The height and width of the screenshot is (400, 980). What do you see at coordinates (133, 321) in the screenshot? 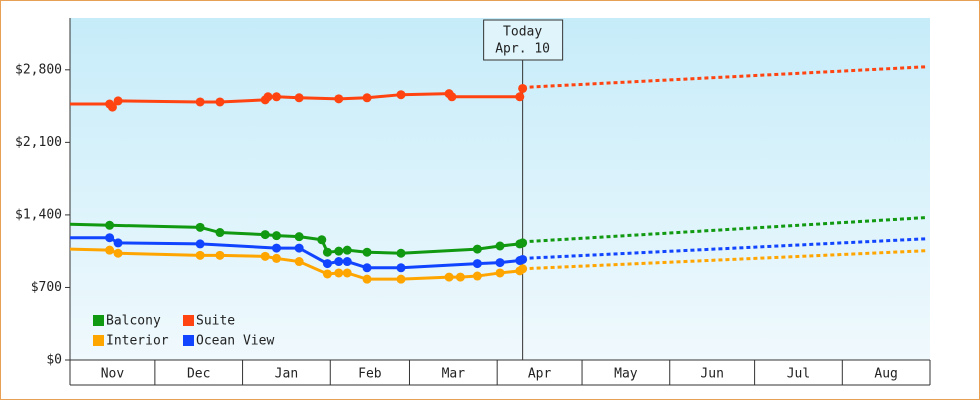
I see `legend-label: Balcony` at bounding box center [133, 321].